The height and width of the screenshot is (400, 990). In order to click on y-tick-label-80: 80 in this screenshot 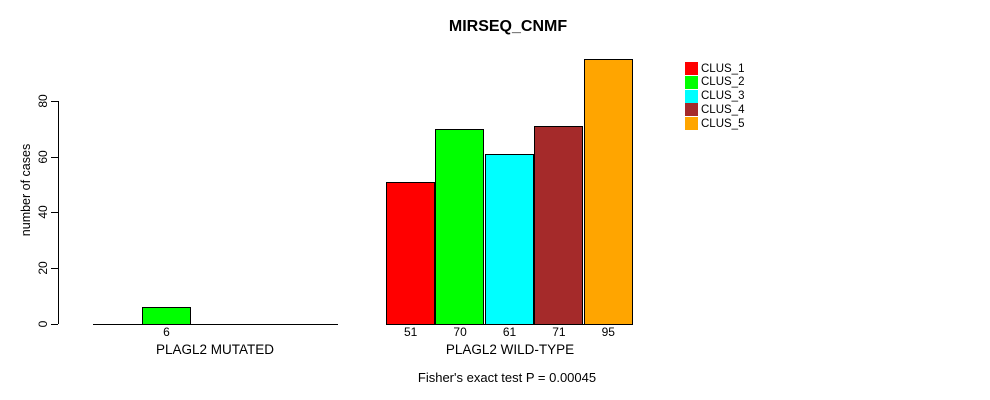, I will do `click(43, 101)`.